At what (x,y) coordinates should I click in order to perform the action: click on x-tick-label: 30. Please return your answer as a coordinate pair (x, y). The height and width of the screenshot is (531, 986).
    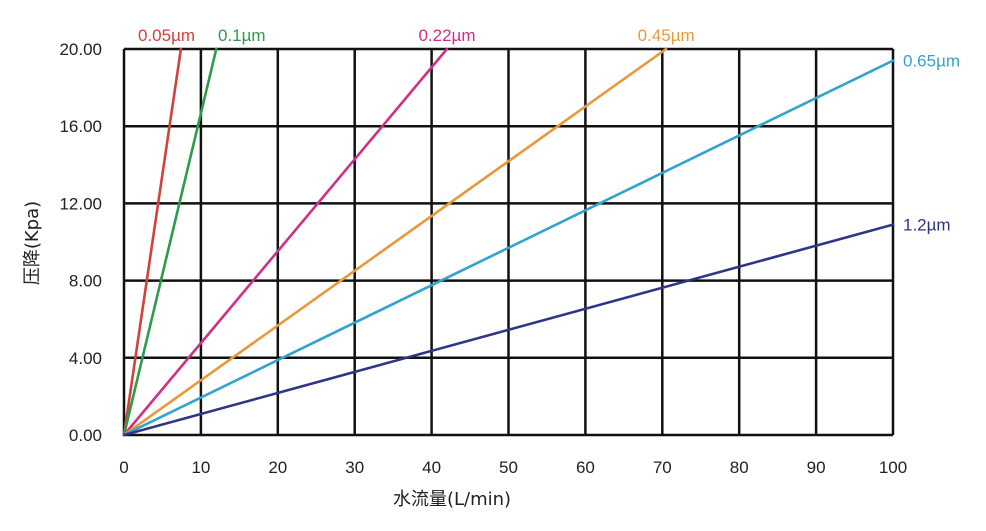
    Looking at the image, I should click on (354, 467).